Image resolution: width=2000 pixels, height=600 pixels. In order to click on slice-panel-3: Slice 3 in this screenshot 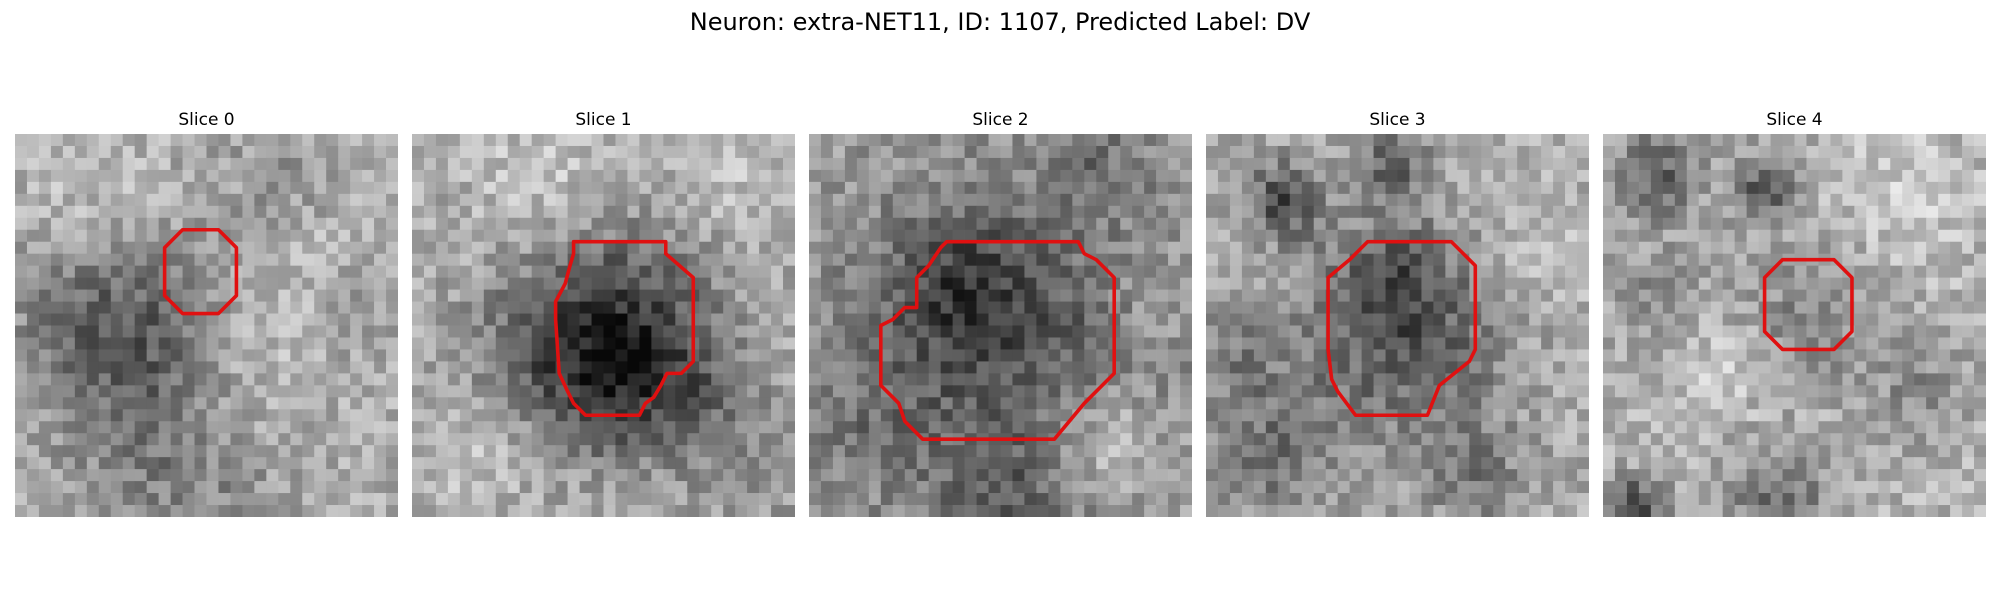, I will do `click(1397, 313)`.